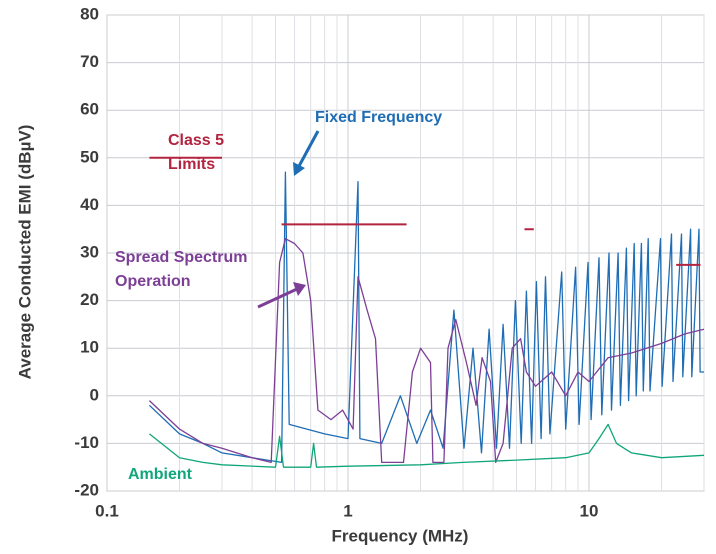 The width and height of the screenshot is (716, 554). Describe the element at coordinates (24, 252) in the screenshot. I see `y-axis-title: Average Conducted EMI (dBµV)` at that location.